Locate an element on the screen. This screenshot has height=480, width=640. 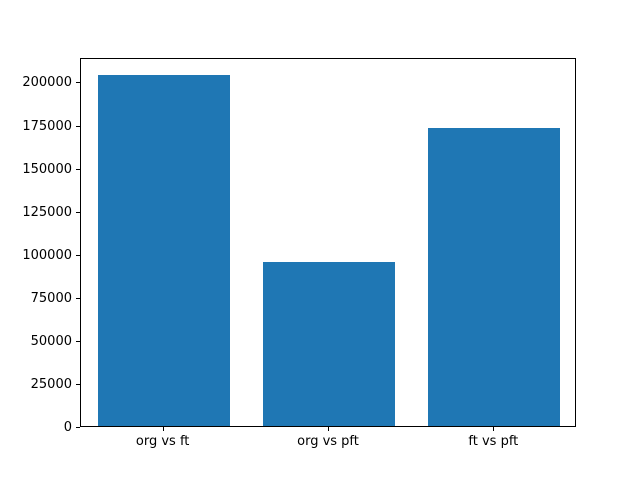
y-tick-label-125000: 125000 is located at coordinates (47, 212).